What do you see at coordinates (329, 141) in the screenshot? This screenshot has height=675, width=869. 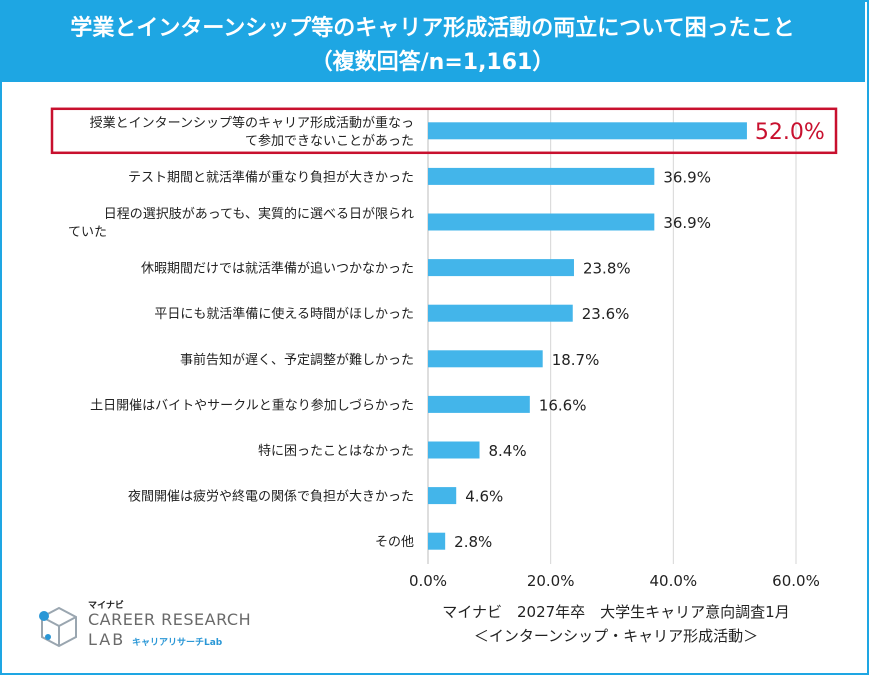 I see `category-label: て参加できないことがあった` at bounding box center [329, 141].